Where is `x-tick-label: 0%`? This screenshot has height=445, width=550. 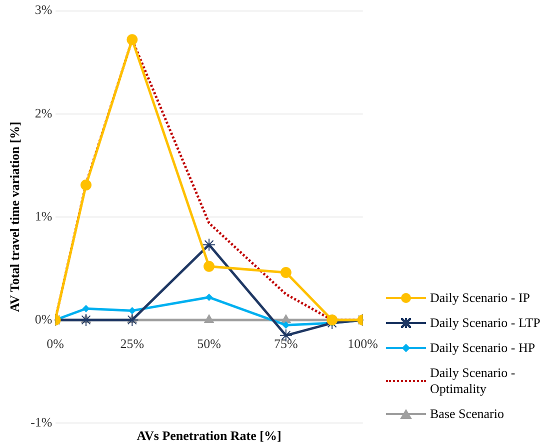
x-tick-label: 0% is located at coordinates (55, 344).